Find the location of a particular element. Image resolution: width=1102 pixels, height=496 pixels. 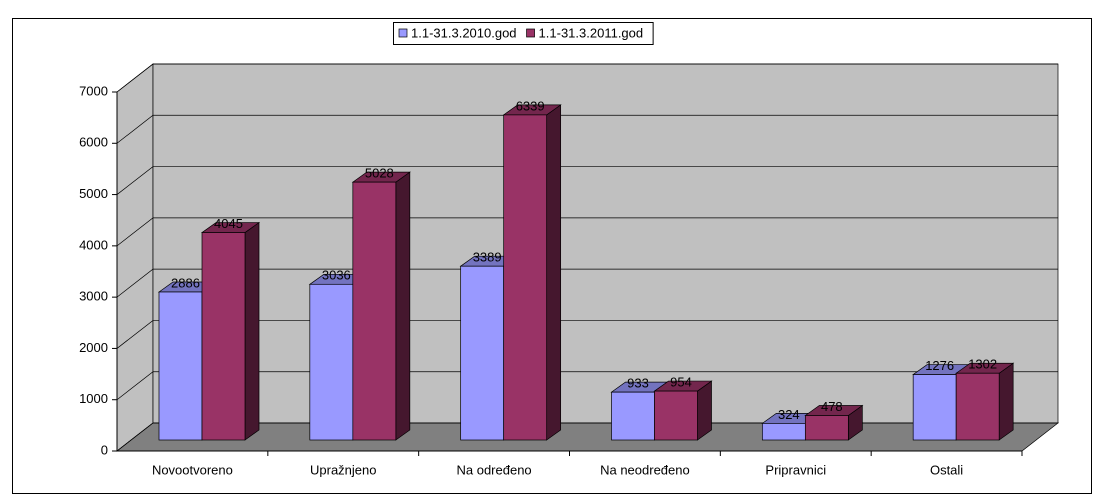

value-label: 954 is located at coordinates (681, 382).